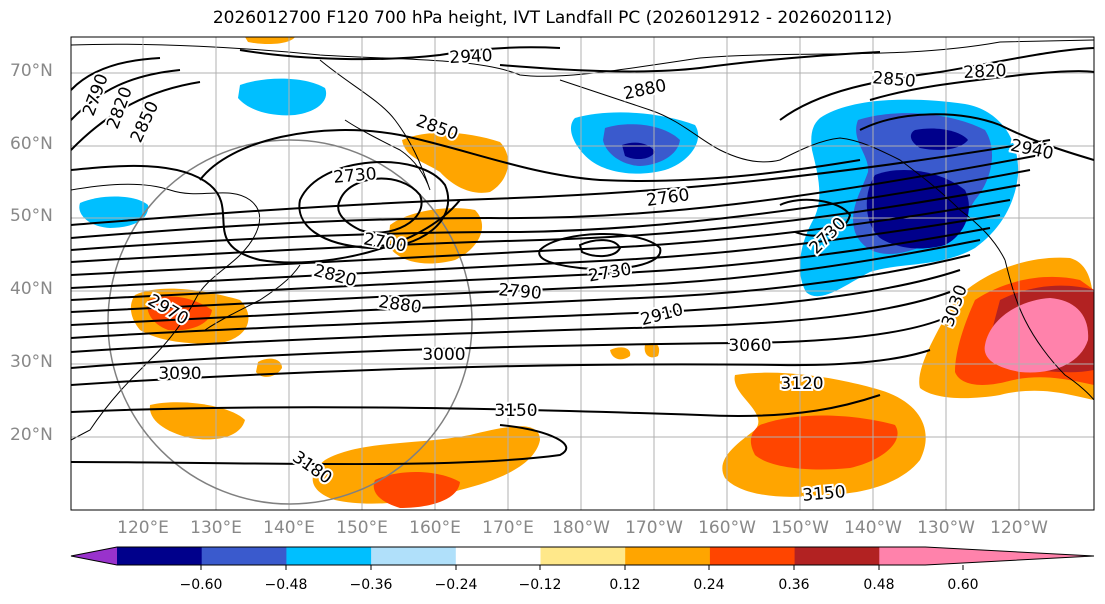 The image size is (1105, 604). What do you see at coordinates (31, 144) in the screenshot?
I see `lat-label-60n: 60°N` at bounding box center [31, 144].